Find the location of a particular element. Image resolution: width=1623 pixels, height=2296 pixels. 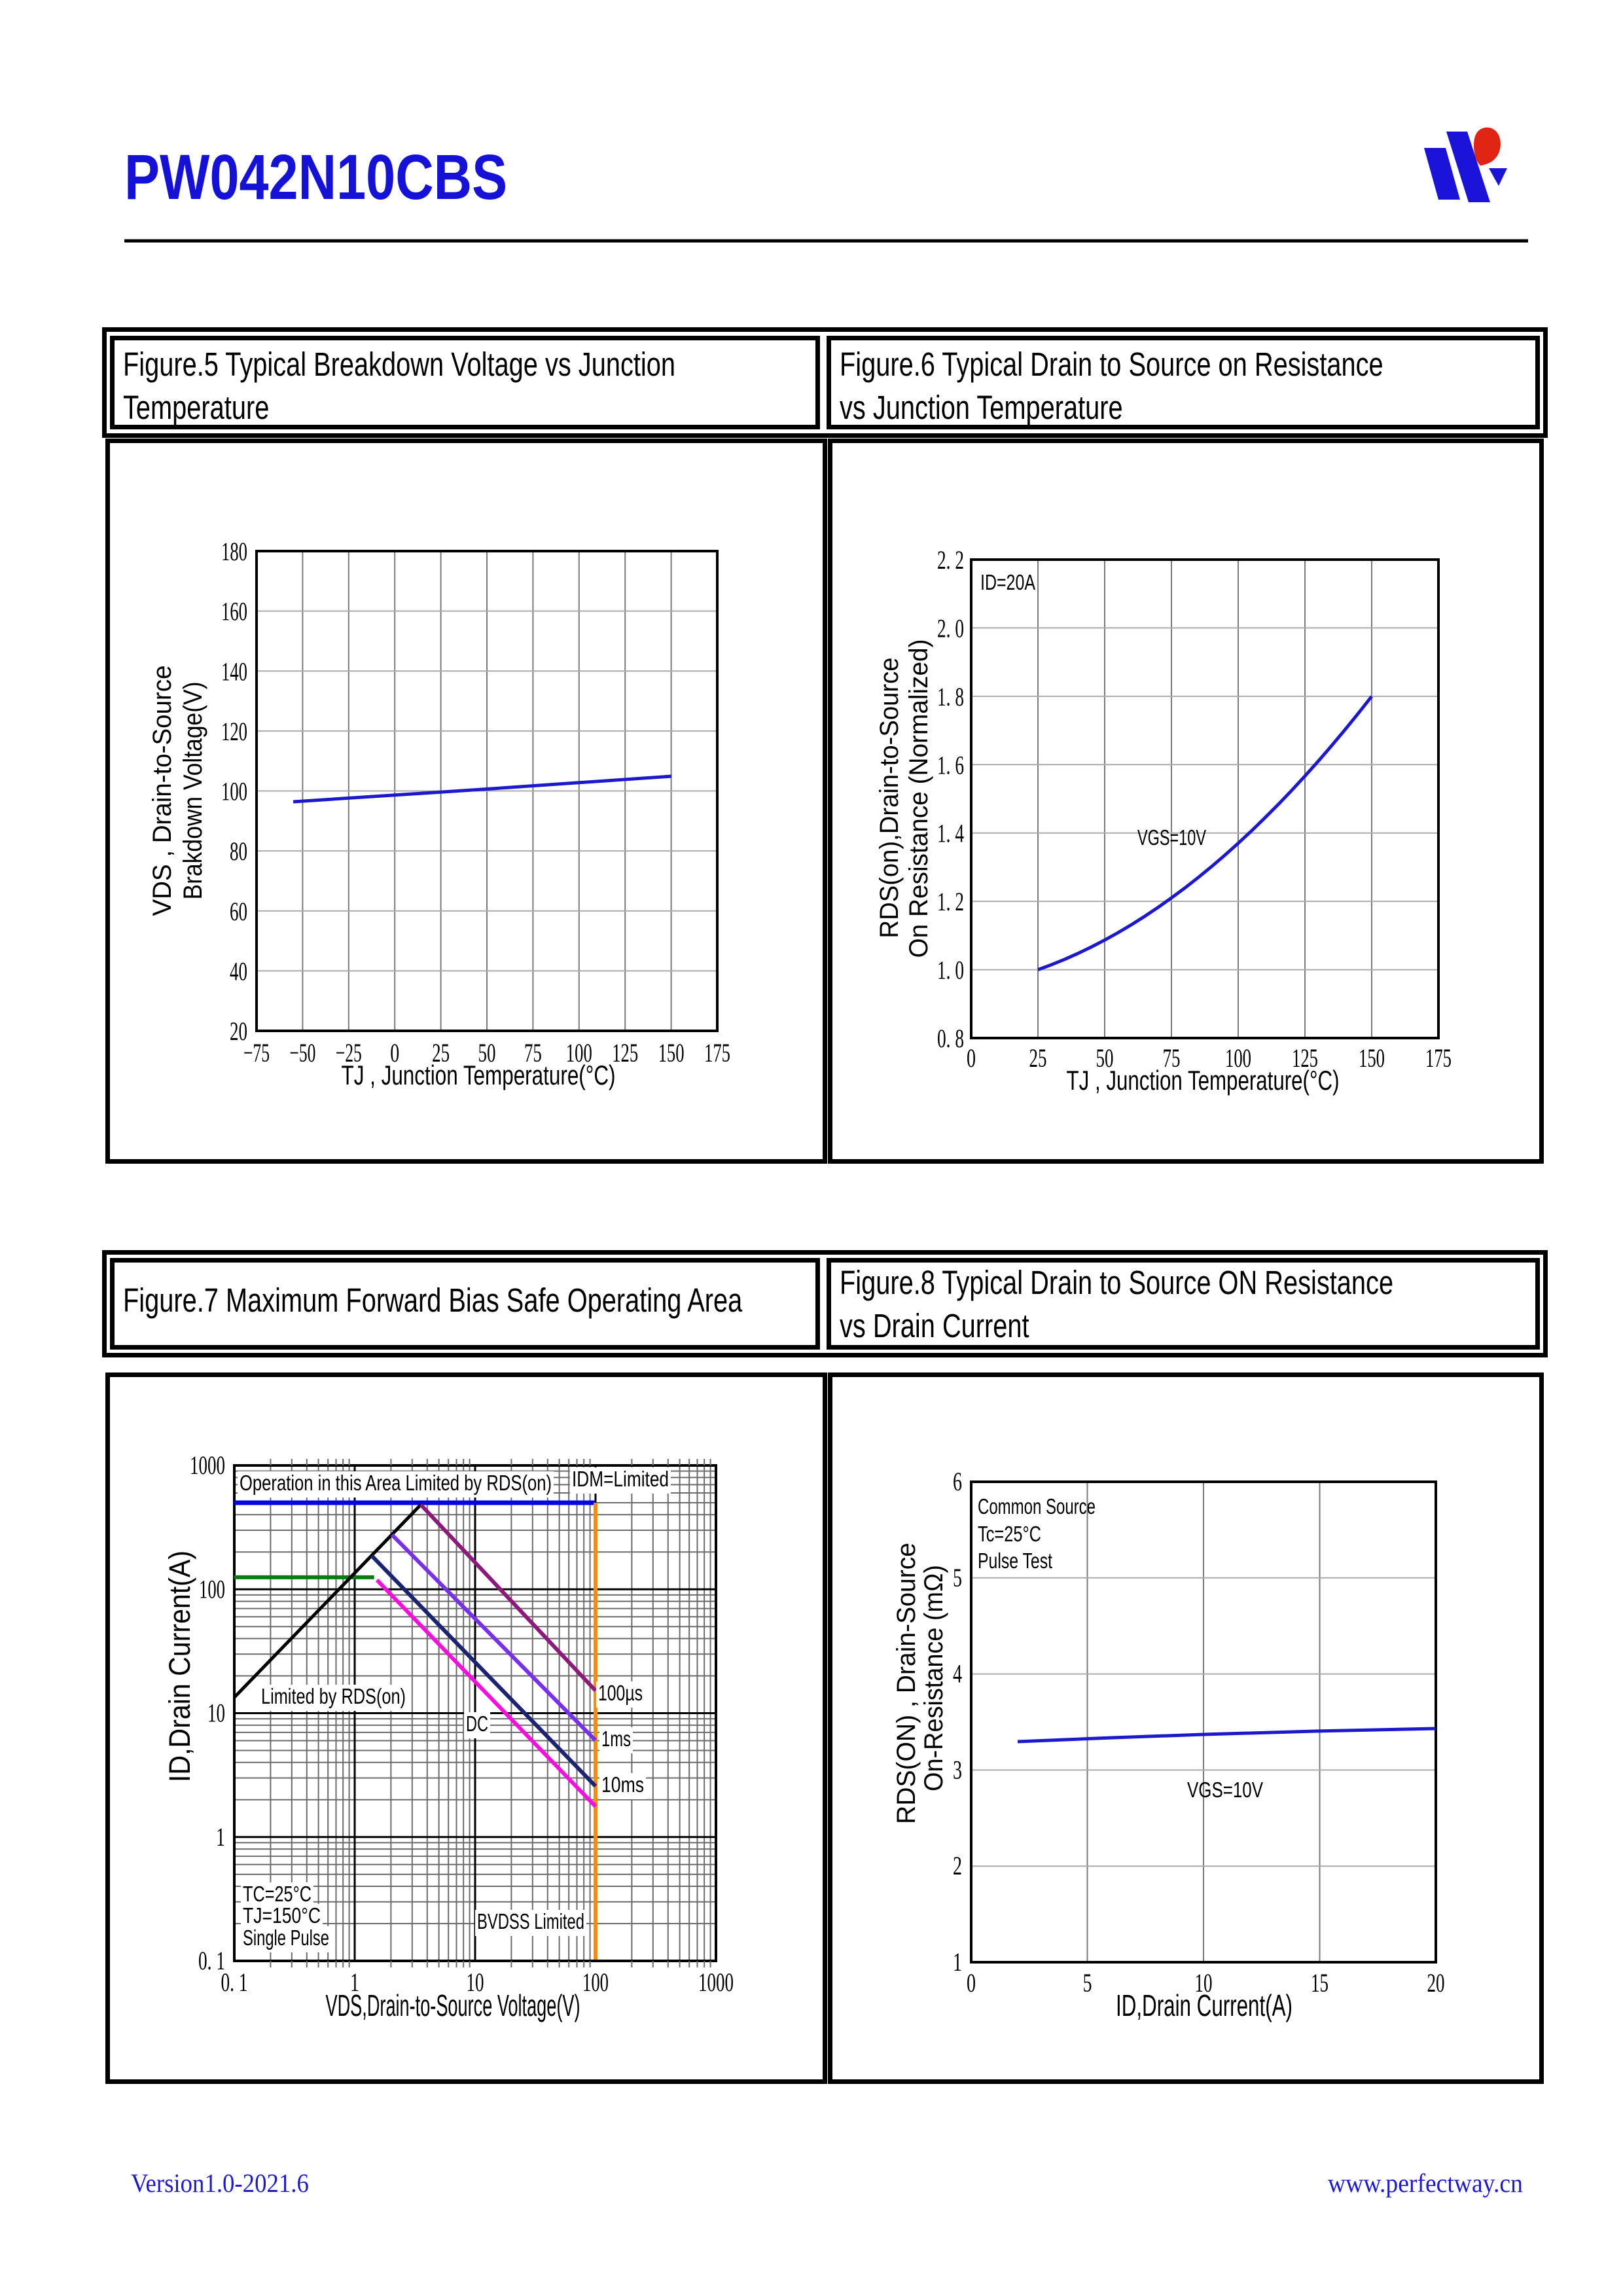

svg-text: On-Resistance (mΩ) is located at coordinates (933, 1678).